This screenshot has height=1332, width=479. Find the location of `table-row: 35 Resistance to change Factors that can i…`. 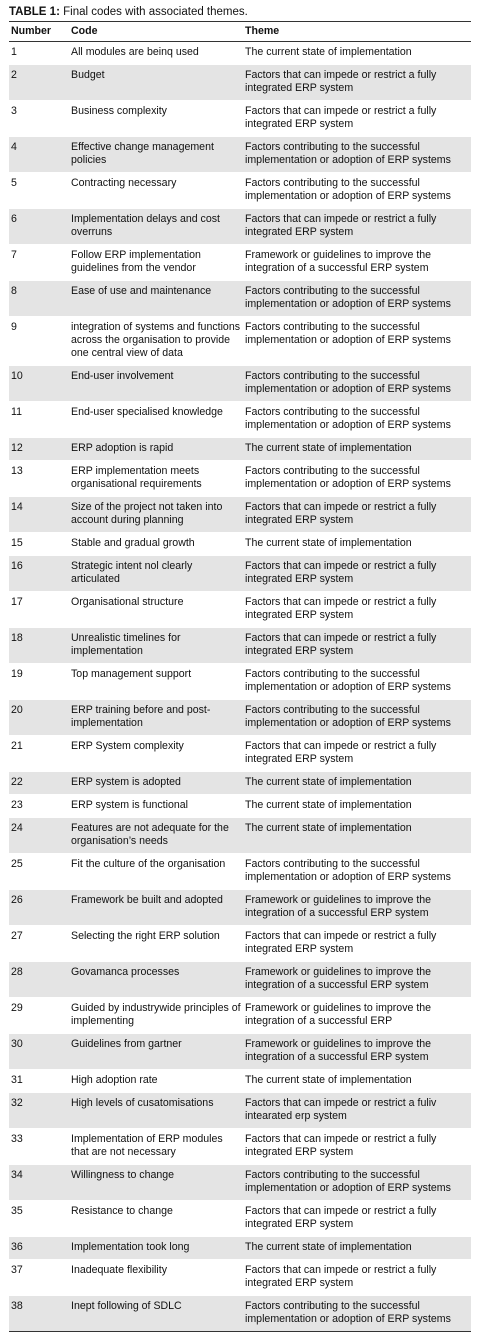

table-row: 35 Resistance to change Factors that can i… is located at coordinates (240, 1218).